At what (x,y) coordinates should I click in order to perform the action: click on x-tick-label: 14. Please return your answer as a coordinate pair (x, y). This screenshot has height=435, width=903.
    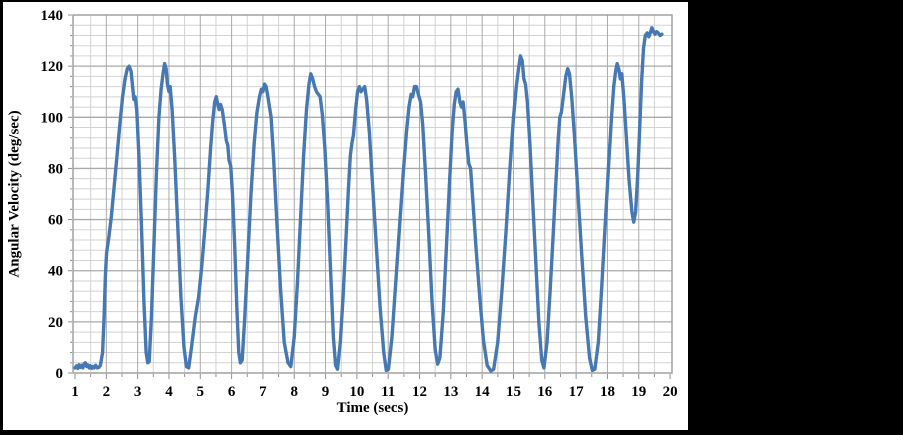
    Looking at the image, I should click on (483, 392).